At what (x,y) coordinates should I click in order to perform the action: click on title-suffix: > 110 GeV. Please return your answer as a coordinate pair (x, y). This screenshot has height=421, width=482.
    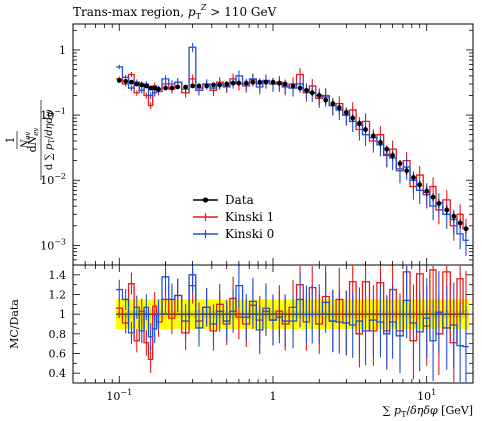
    Looking at the image, I should click on (241, 12).